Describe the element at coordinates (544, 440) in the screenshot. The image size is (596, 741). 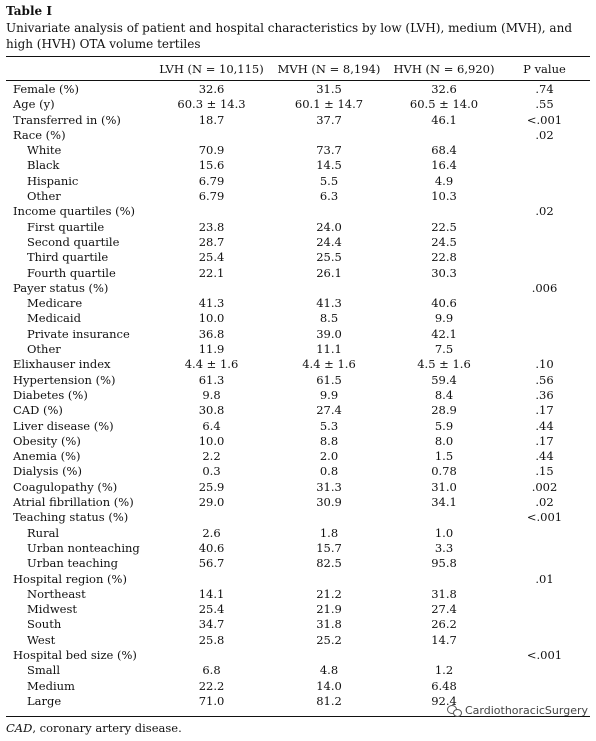
I see `cell-p-value: .17` at that location.